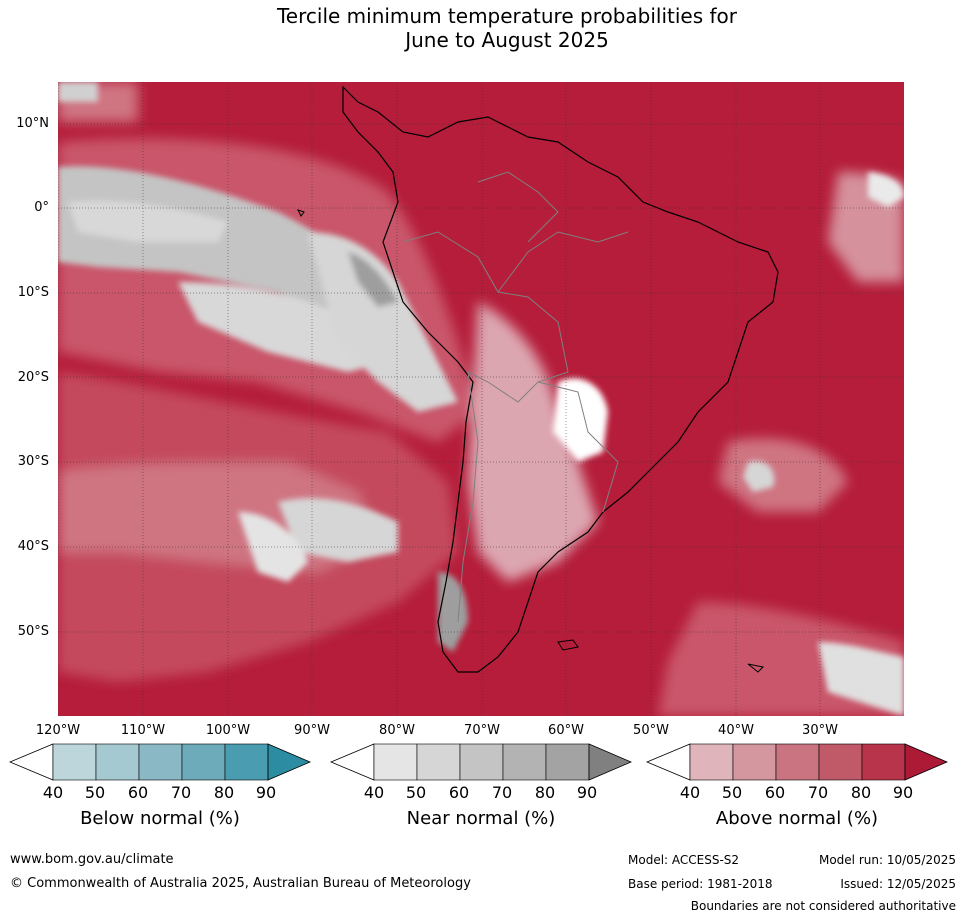  What do you see at coordinates (459, 792) in the screenshot?
I see `near-tick-60: 60` at bounding box center [459, 792].